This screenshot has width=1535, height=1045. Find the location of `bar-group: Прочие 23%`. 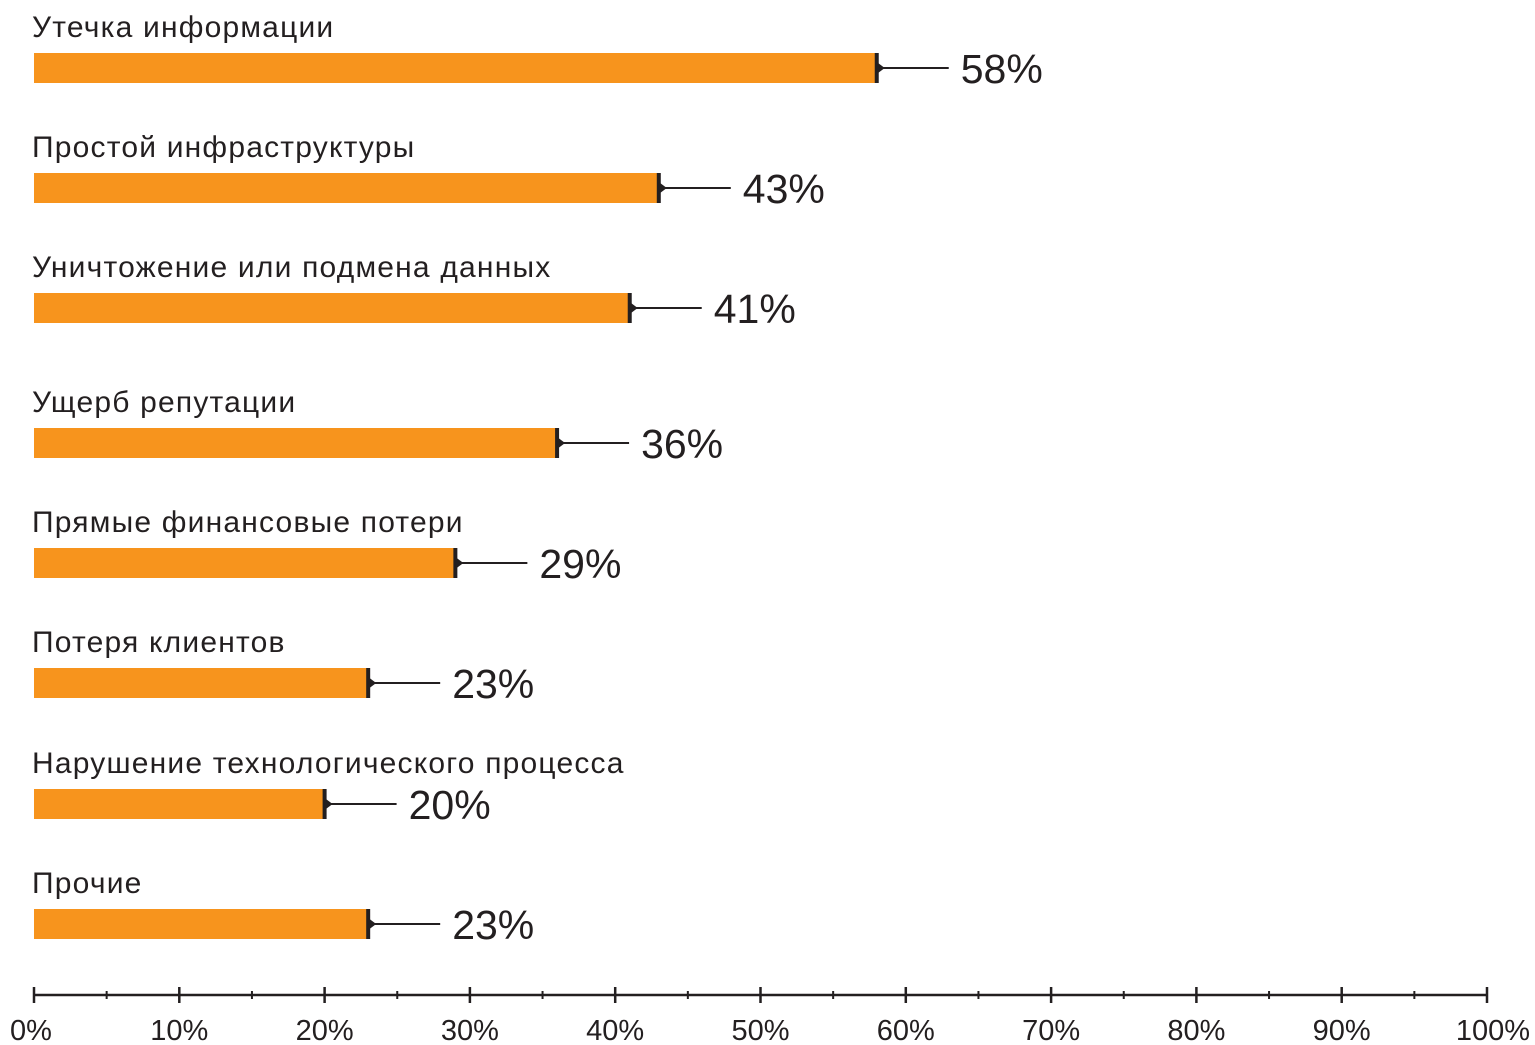

bar-group: Прочие 23% is located at coordinates (283, 907).